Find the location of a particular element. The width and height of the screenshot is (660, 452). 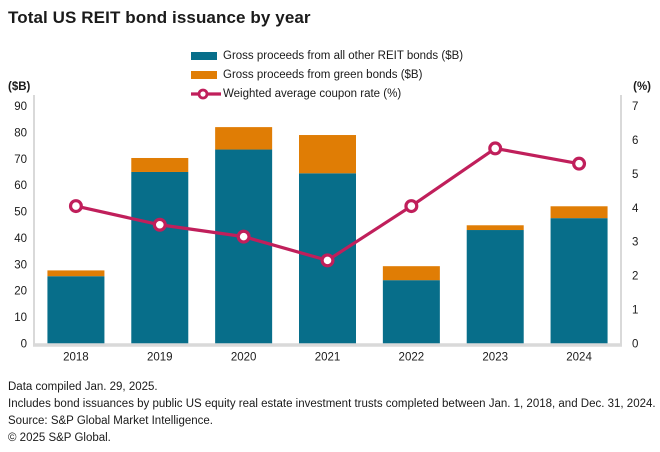

left-axis-tick-label: 30 is located at coordinates (20, 265).